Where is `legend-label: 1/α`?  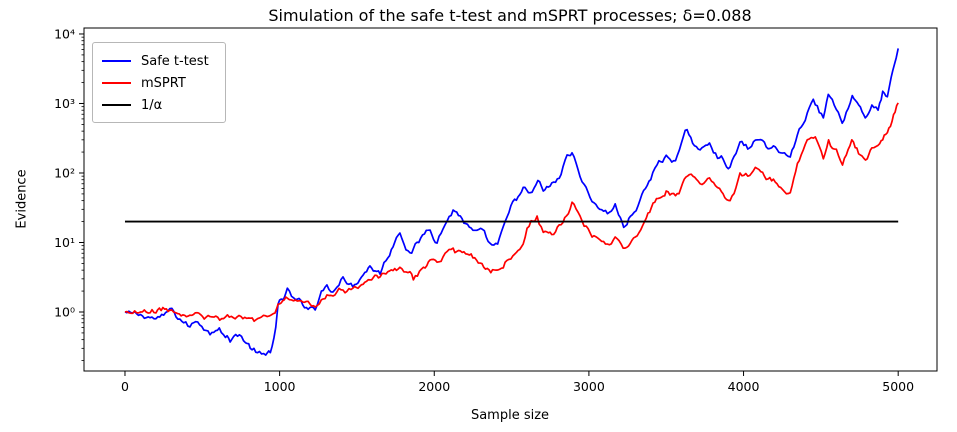 legend-label: 1/α is located at coordinates (152, 105).